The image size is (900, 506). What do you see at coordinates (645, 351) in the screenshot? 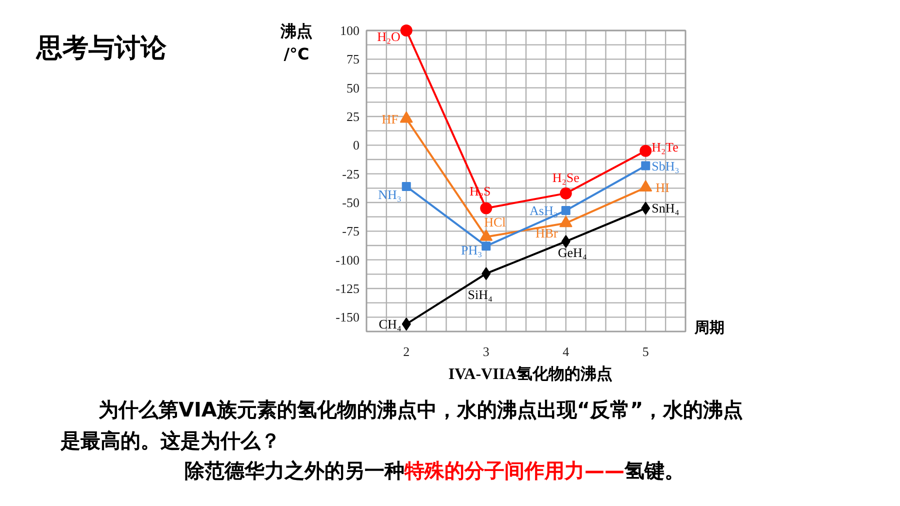
I see `x-tick-label: 5` at bounding box center [645, 351].